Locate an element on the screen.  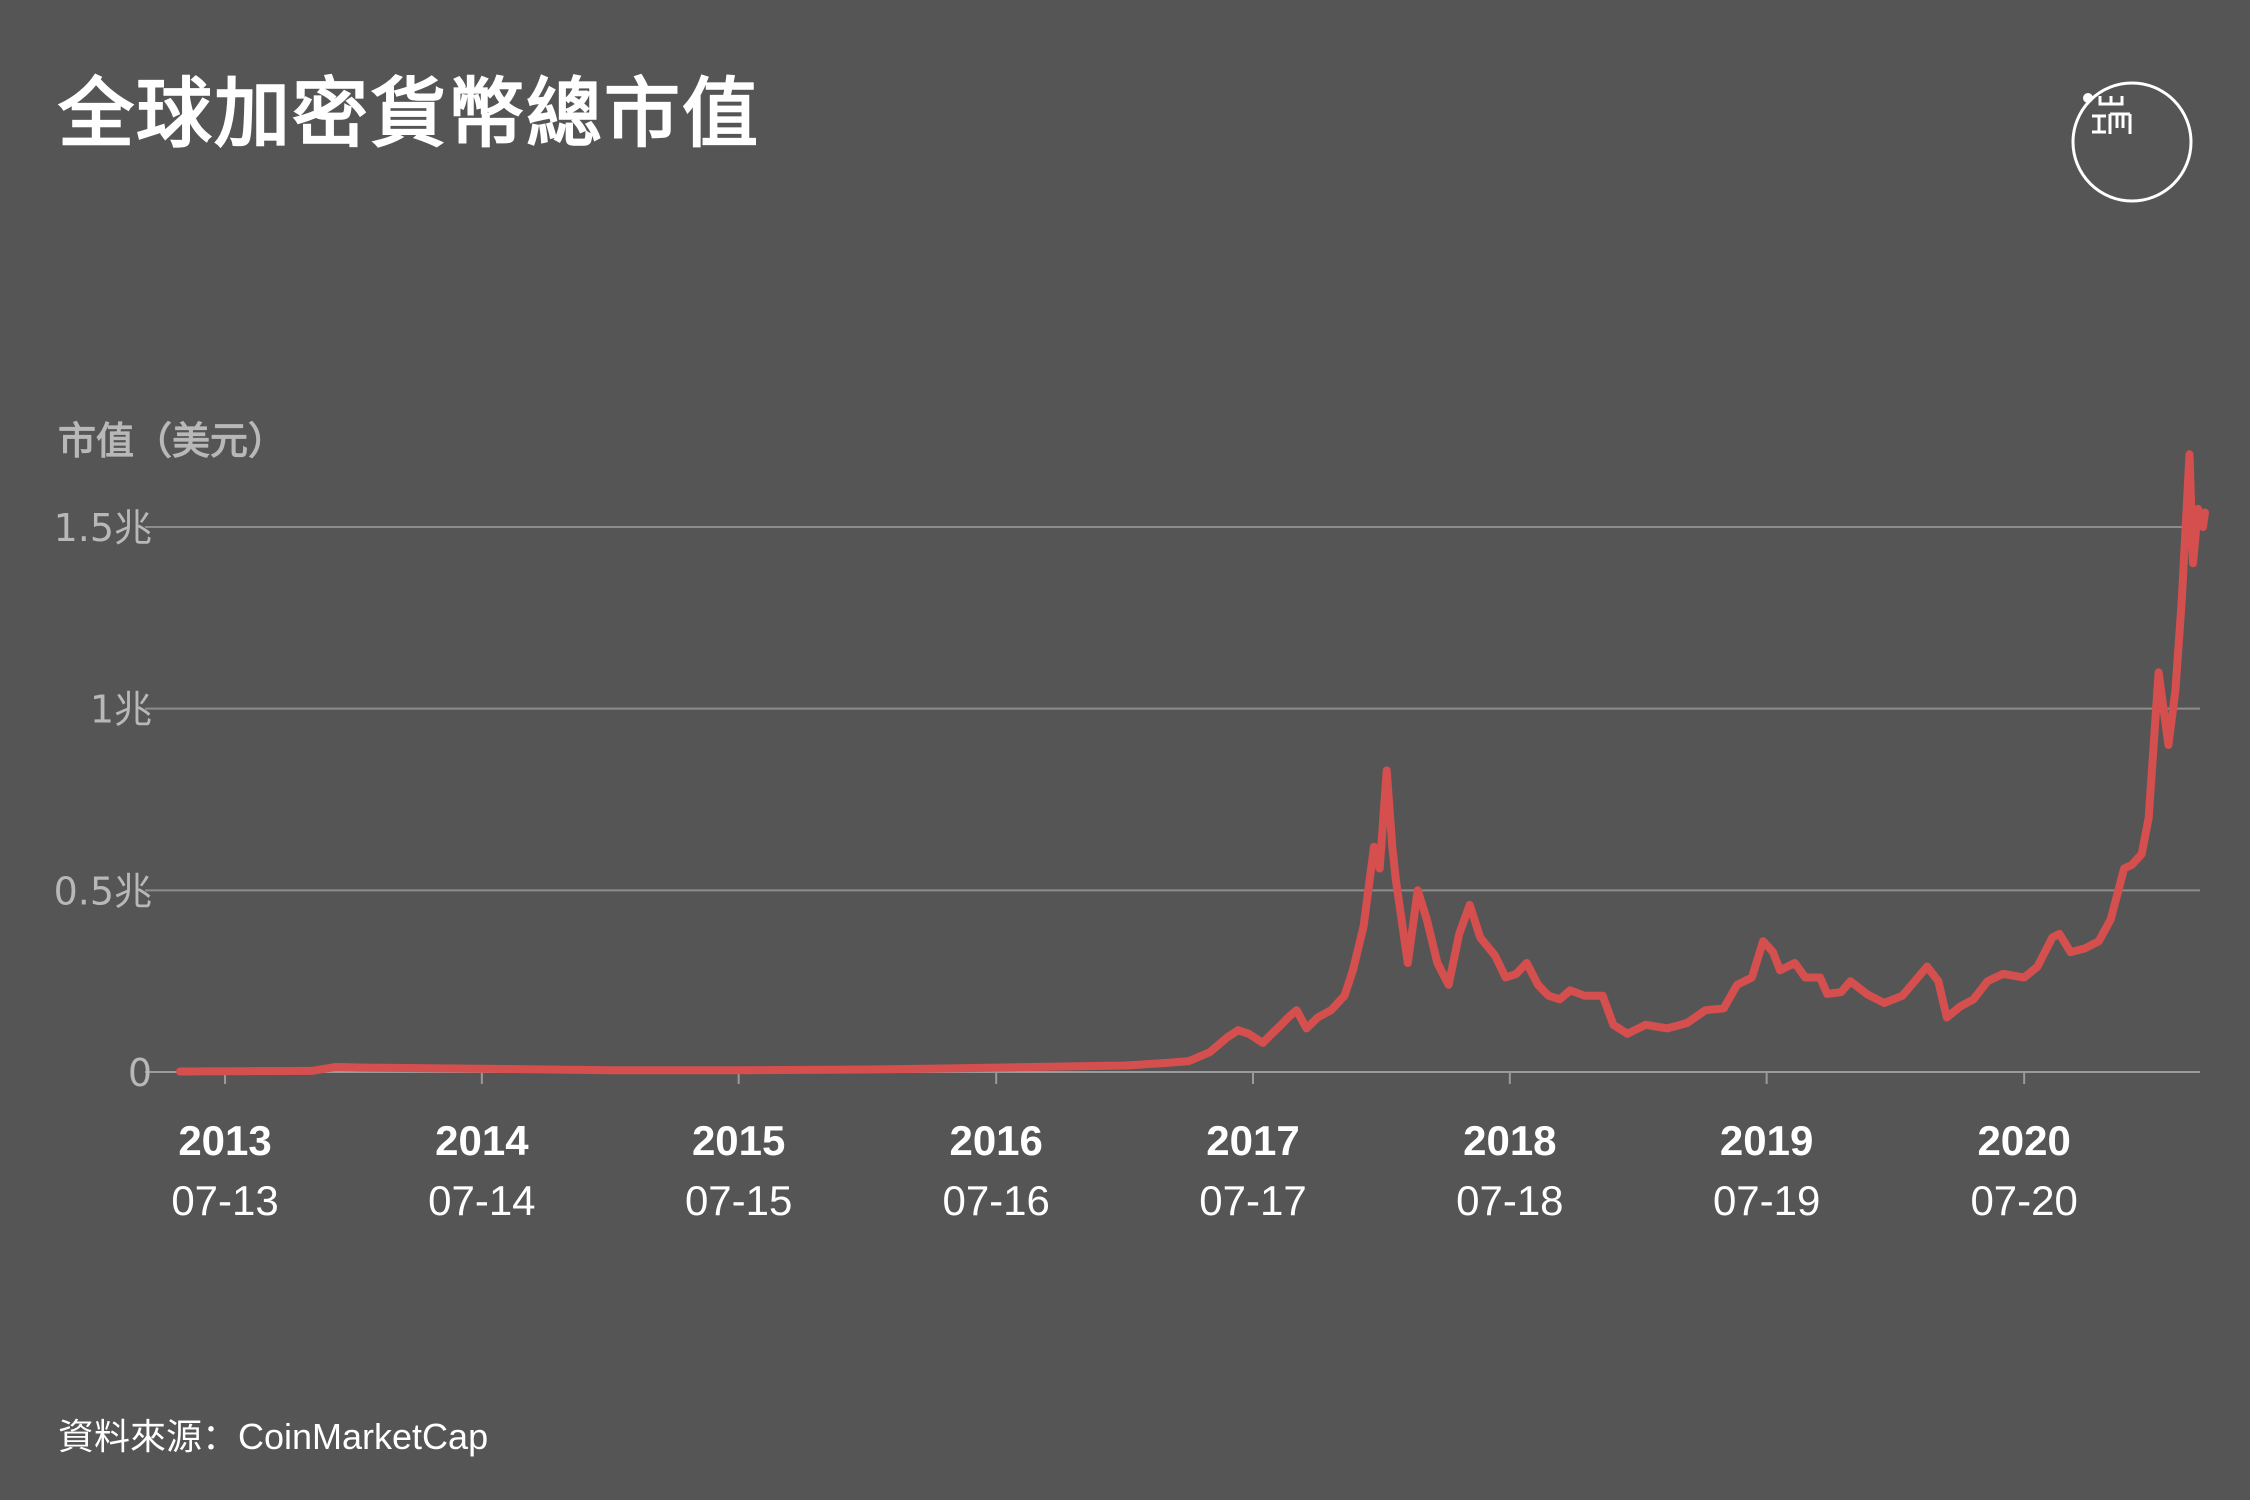
x-tick-year: 2017 is located at coordinates (1252, 1140).